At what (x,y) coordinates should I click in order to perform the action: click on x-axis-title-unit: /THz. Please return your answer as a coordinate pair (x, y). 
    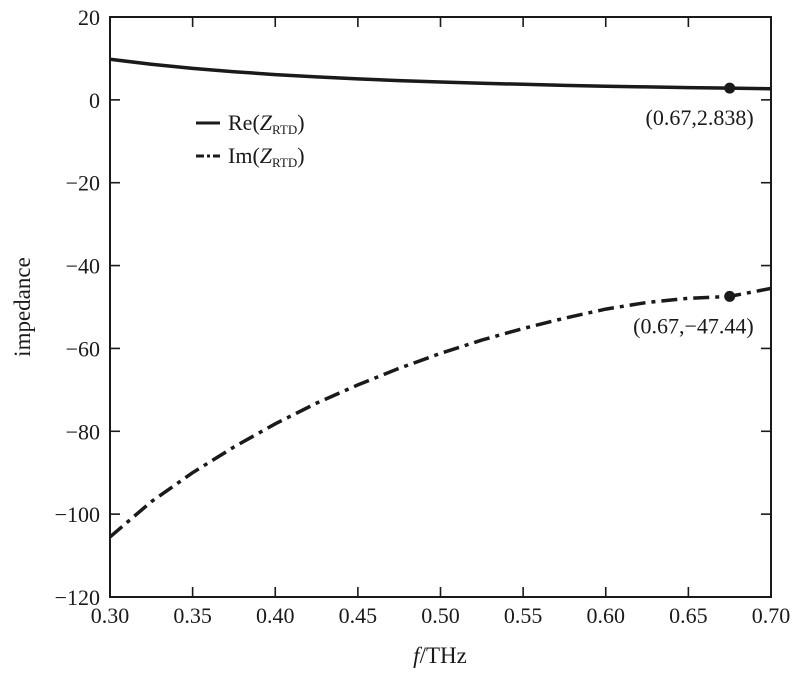
    Looking at the image, I should click on (443, 655).